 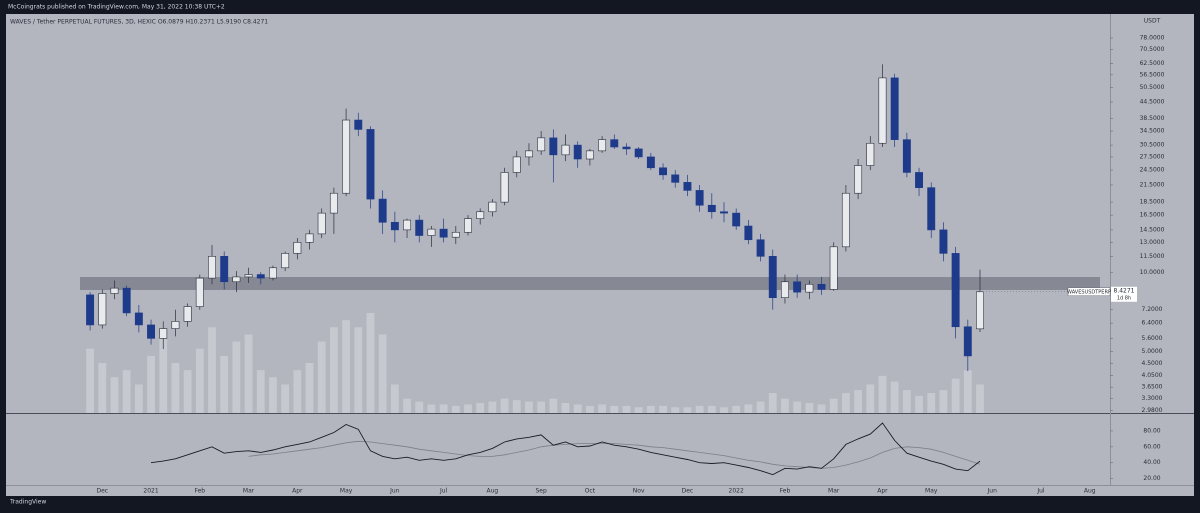 I want to click on y-tick-label: 56.5000, so click(x=1152, y=74).